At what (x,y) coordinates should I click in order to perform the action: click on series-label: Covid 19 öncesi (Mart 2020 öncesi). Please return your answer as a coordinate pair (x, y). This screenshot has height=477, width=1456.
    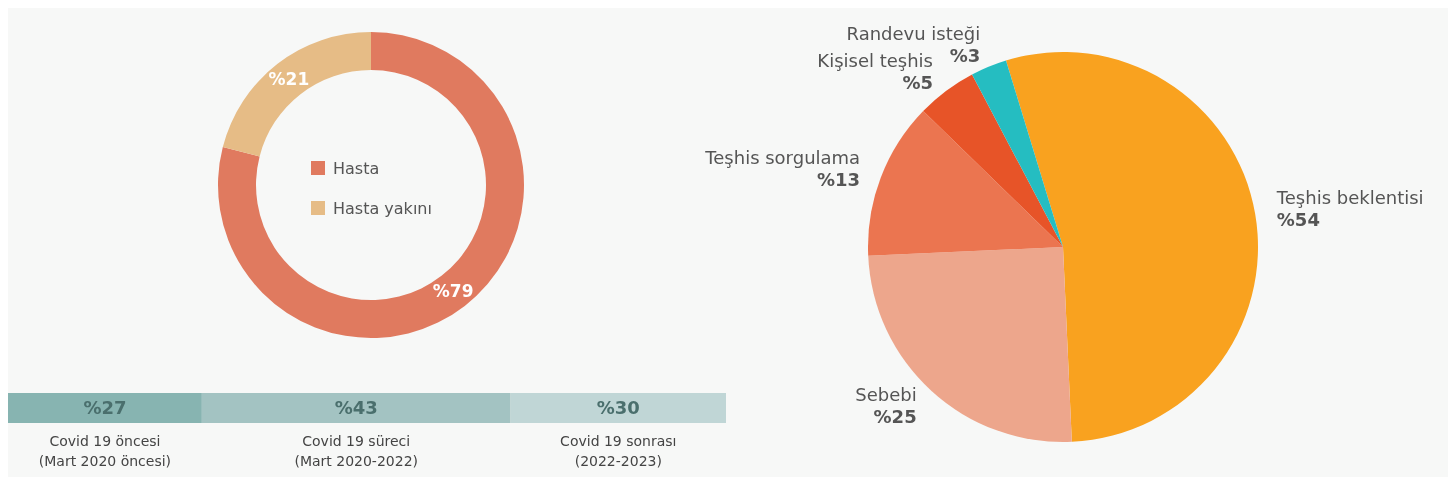
    Looking at the image, I should click on (105, 451).